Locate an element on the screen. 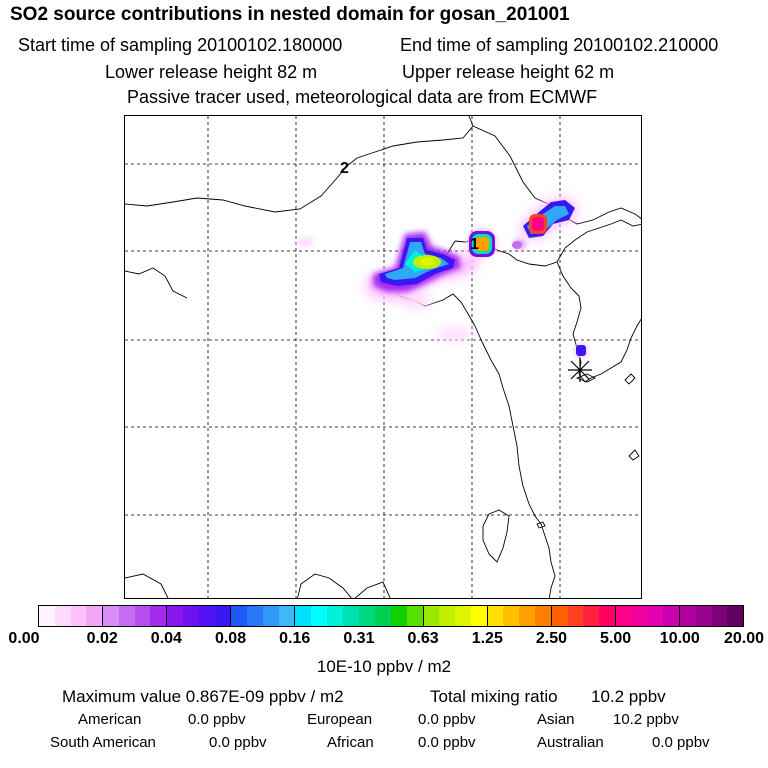 This screenshot has height=768, width=768. region-value-american: 0.0 ppbv is located at coordinates (217, 719).